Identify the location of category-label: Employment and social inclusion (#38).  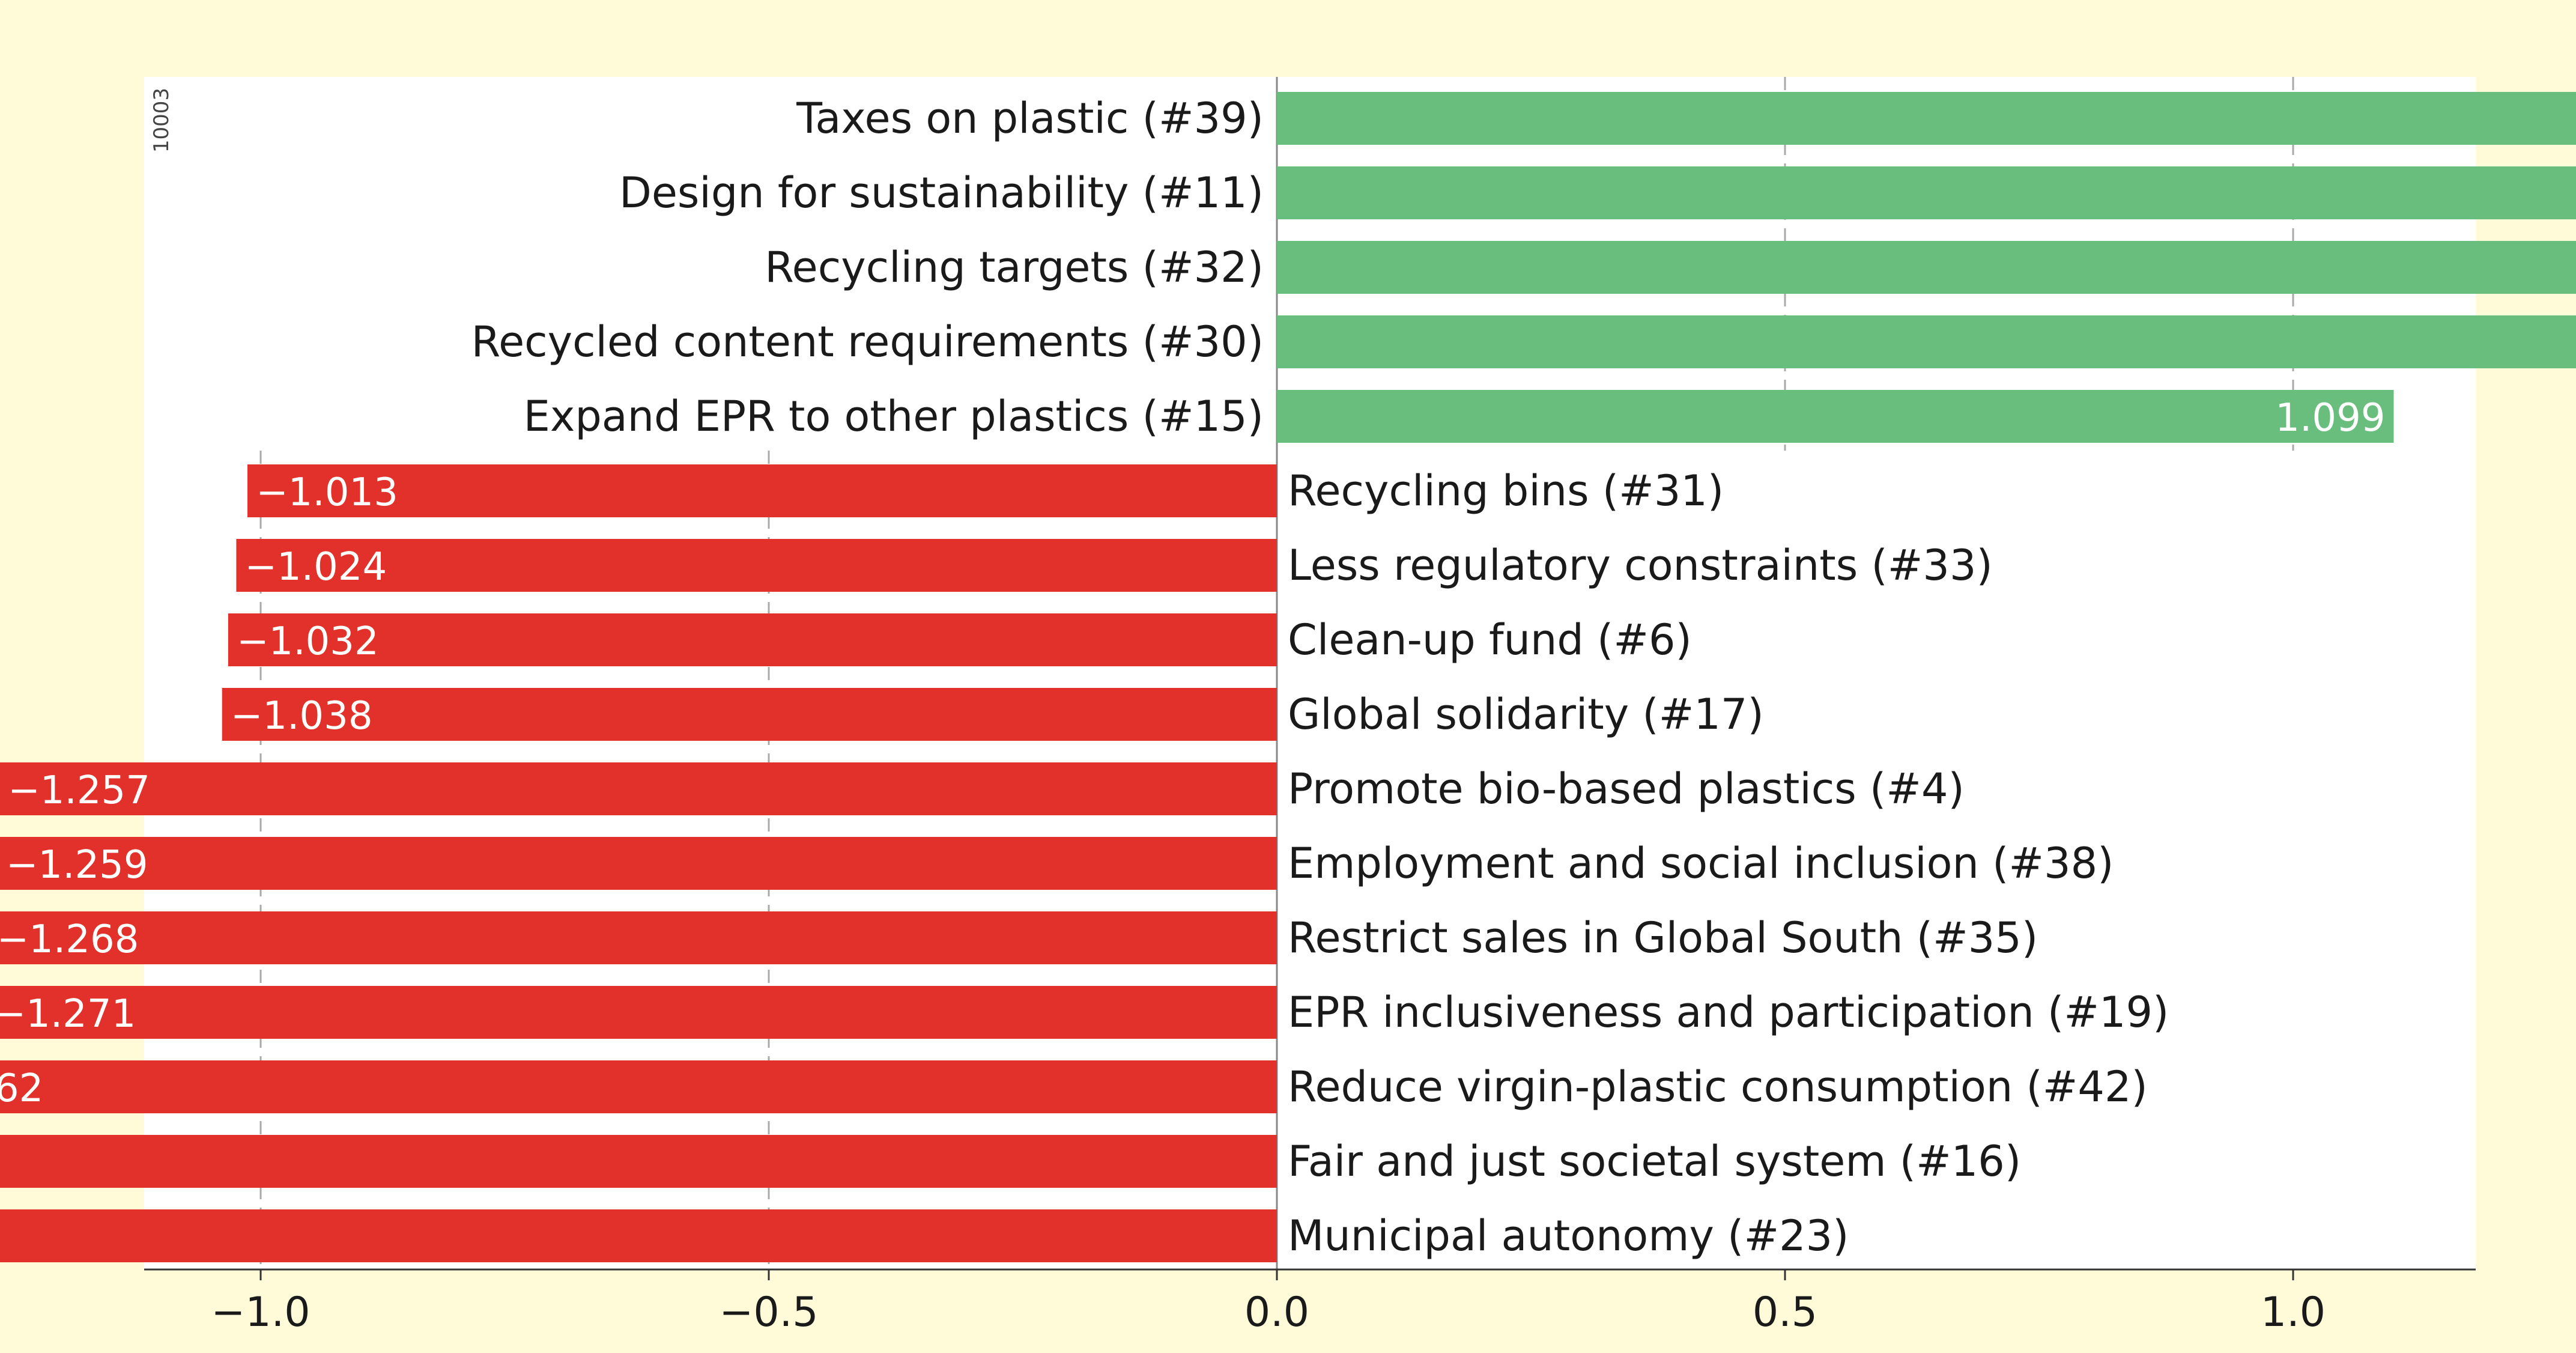
(1701, 863).